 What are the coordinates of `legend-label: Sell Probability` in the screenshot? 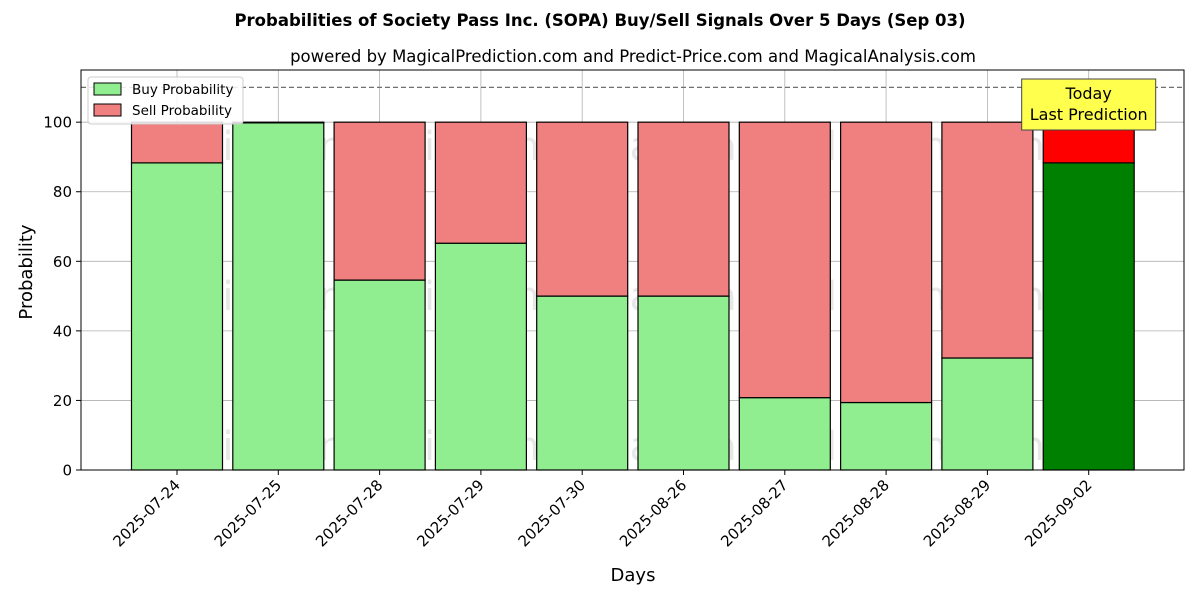 It's located at (182, 111).